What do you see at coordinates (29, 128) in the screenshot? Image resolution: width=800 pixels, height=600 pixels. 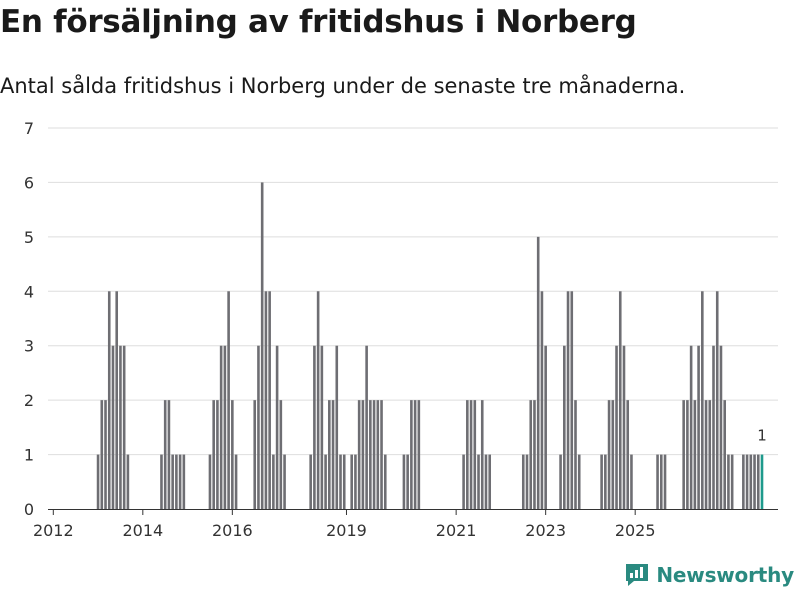 I see `y-tick-label: 7` at bounding box center [29, 128].